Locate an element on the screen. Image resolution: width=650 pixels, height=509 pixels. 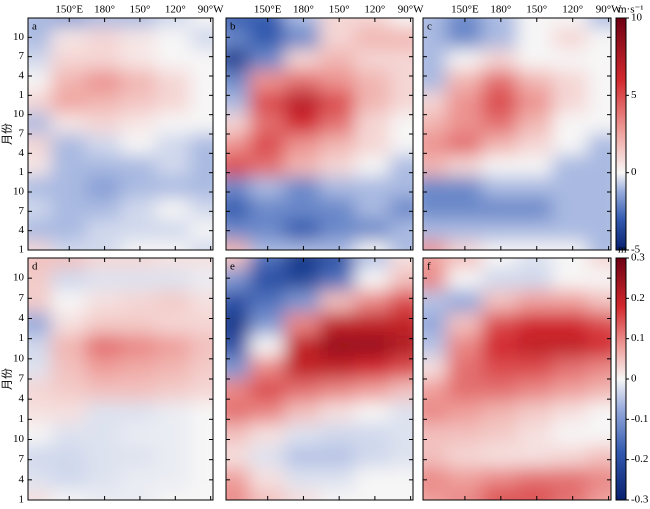
heatmap is located at coordinates (517, 134).